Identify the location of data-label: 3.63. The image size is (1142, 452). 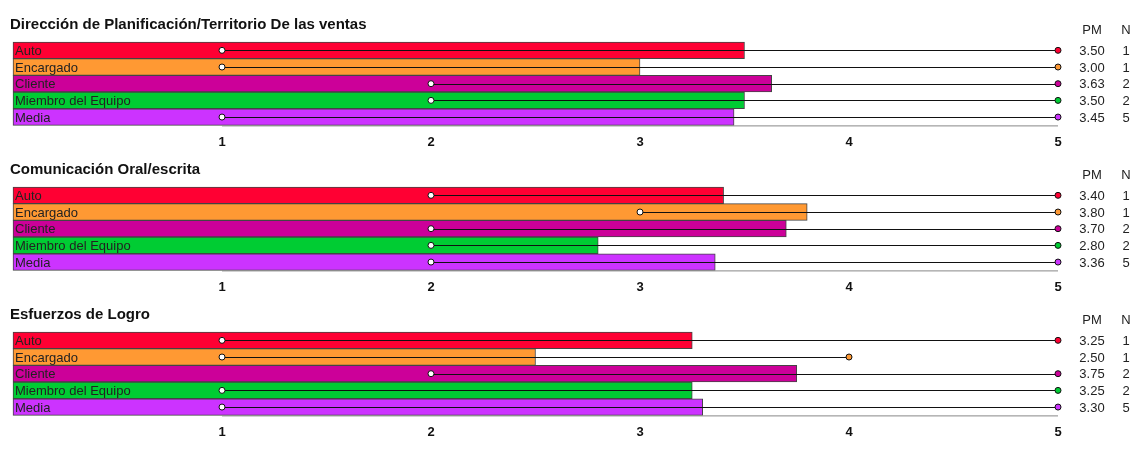
(1092, 84).